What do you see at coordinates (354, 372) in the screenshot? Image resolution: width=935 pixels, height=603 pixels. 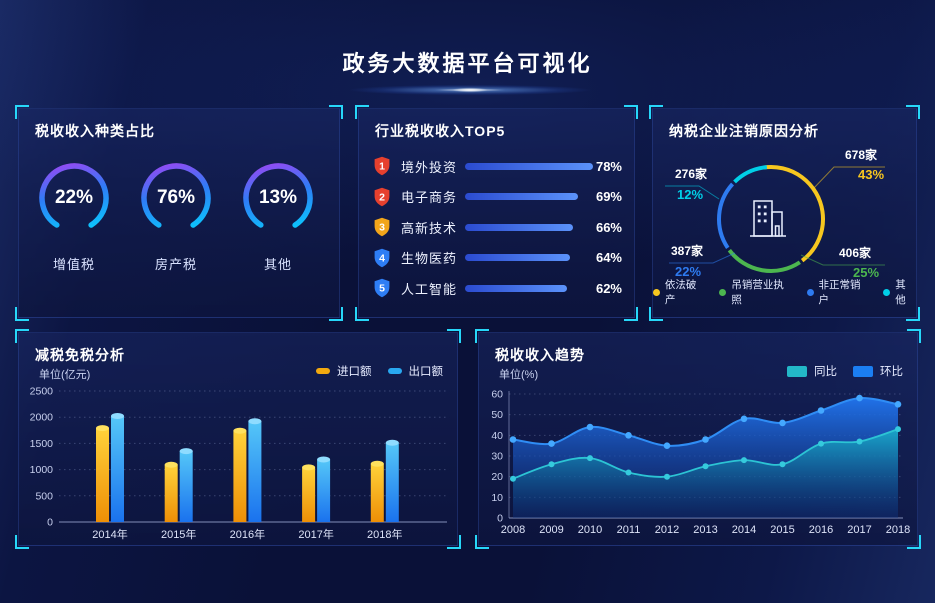 I see `legend-label: 进口额` at bounding box center [354, 372].